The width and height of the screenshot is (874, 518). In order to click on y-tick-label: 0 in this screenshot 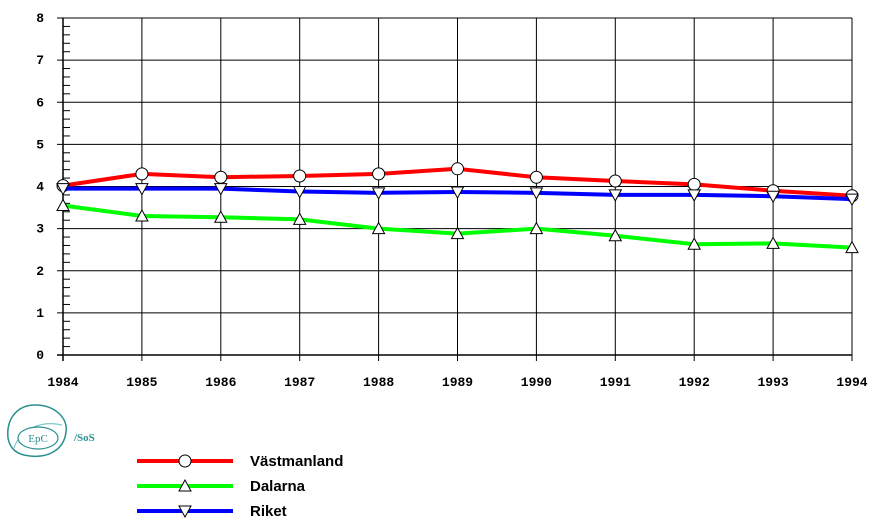, I will do `click(40, 355)`.